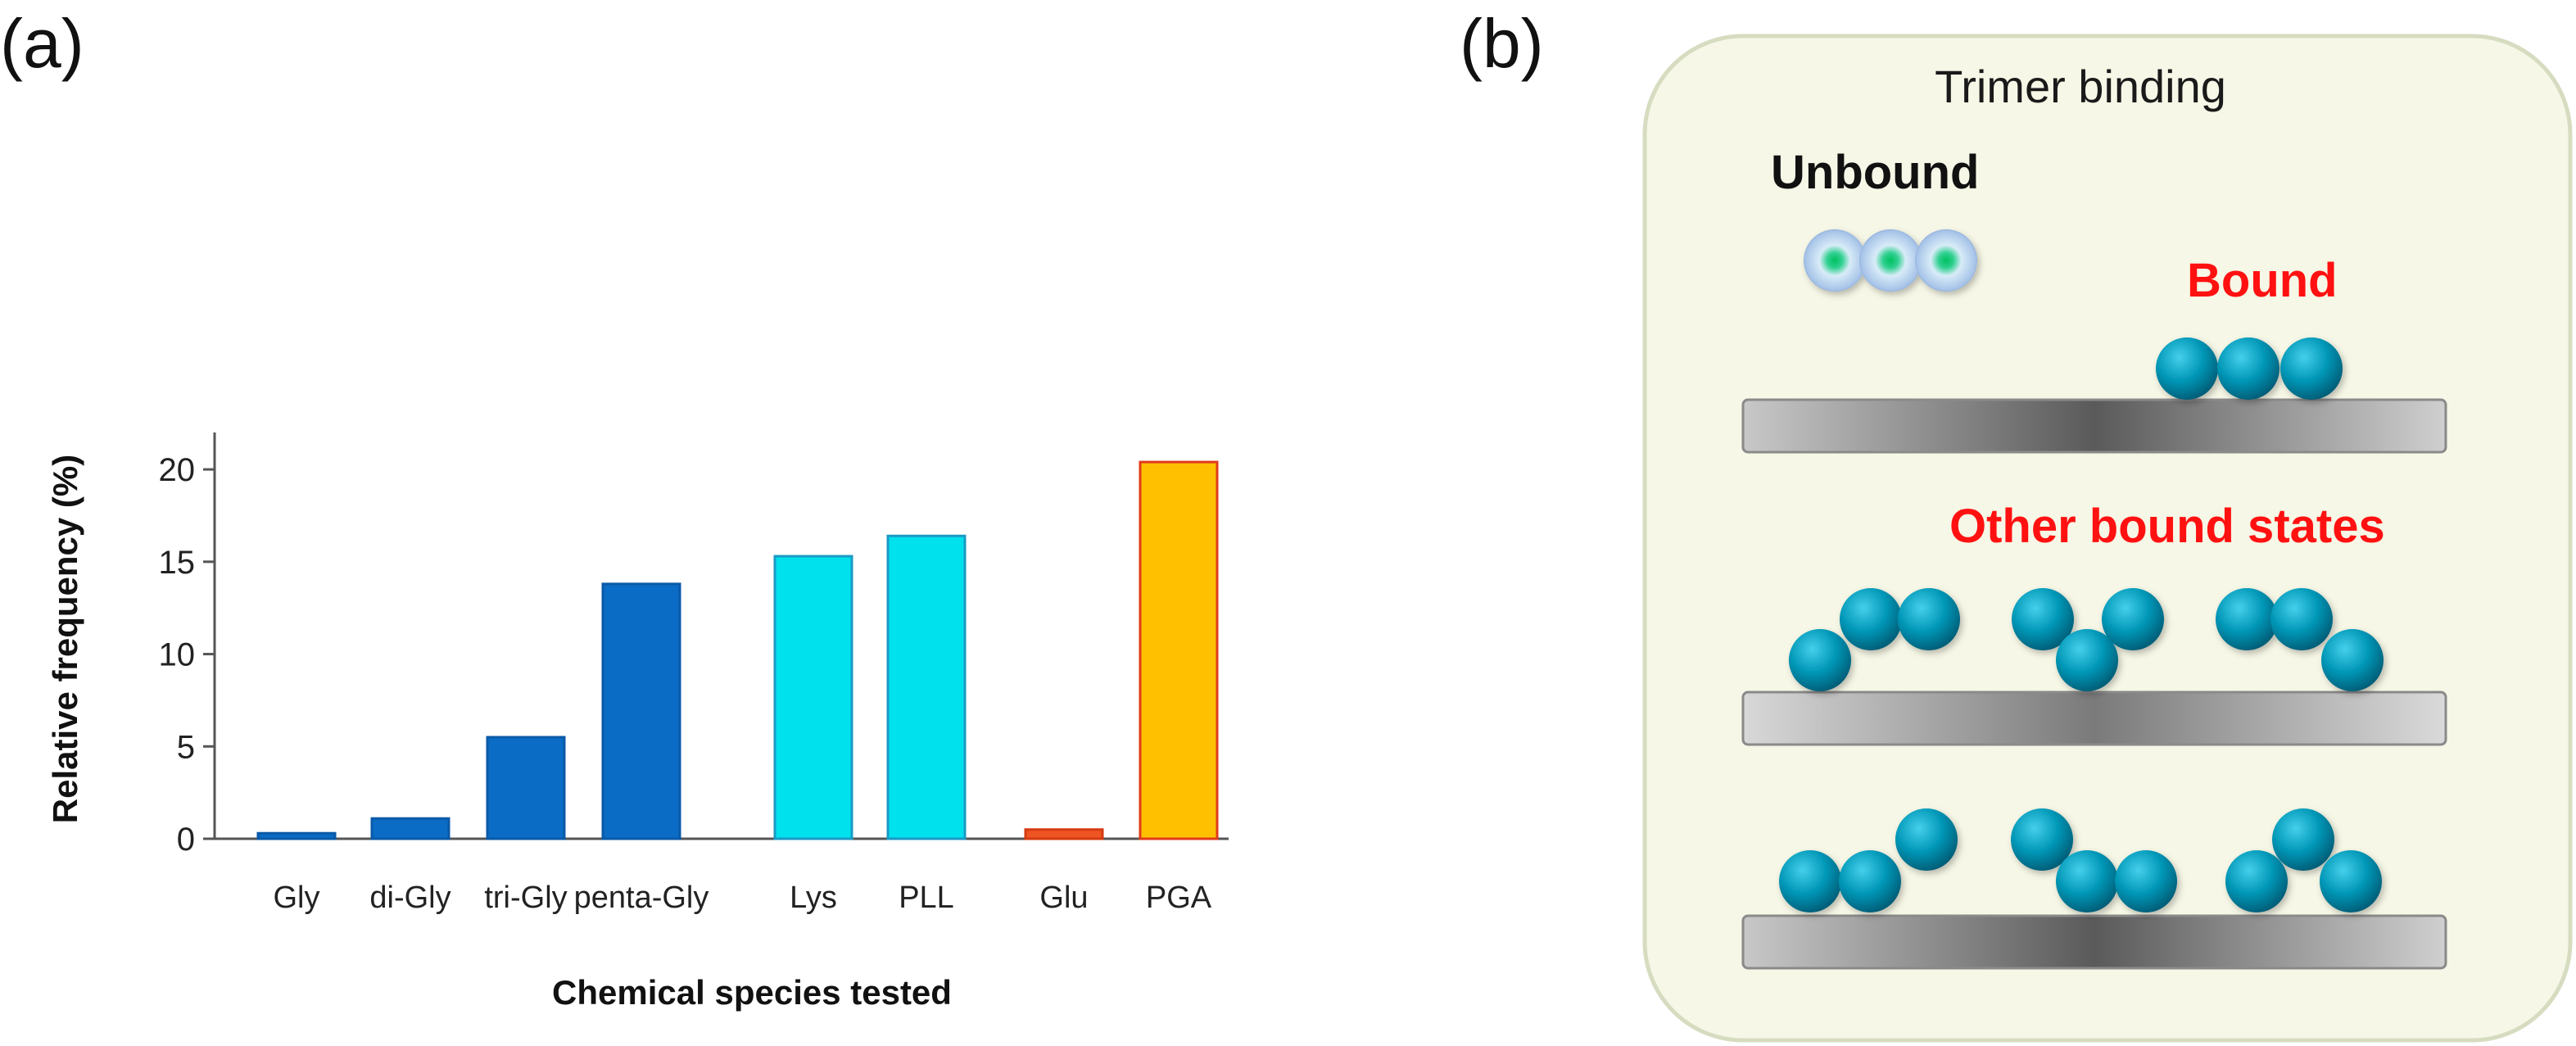  Describe the element at coordinates (525, 898) in the screenshot. I see `x-tick-label-tri-gly: tri-Gly` at that location.